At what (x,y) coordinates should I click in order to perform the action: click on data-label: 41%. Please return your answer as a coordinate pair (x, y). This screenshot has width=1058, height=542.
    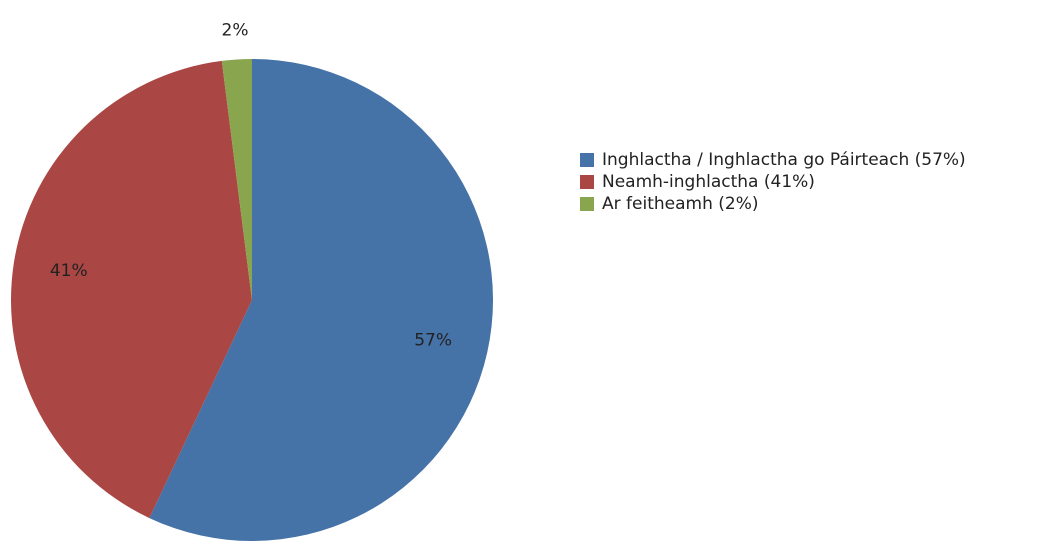
    Looking at the image, I should click on (69, 271).